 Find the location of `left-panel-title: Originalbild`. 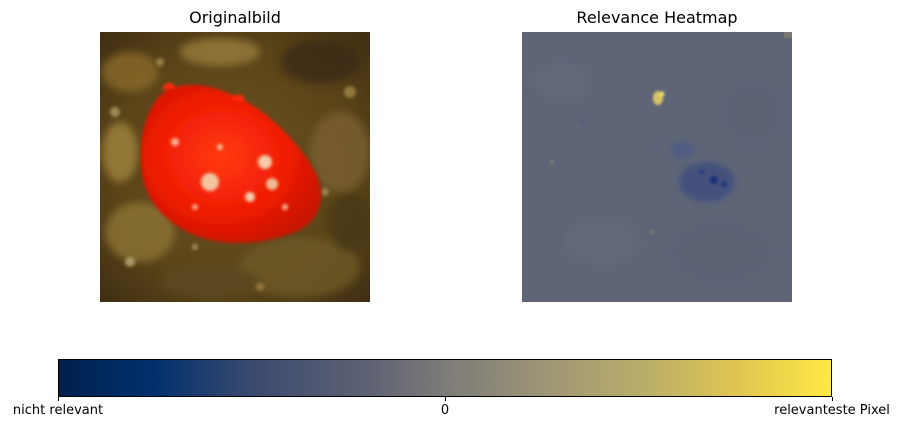

left-panel-title: Originalbild is located at coordinates (235, 17).